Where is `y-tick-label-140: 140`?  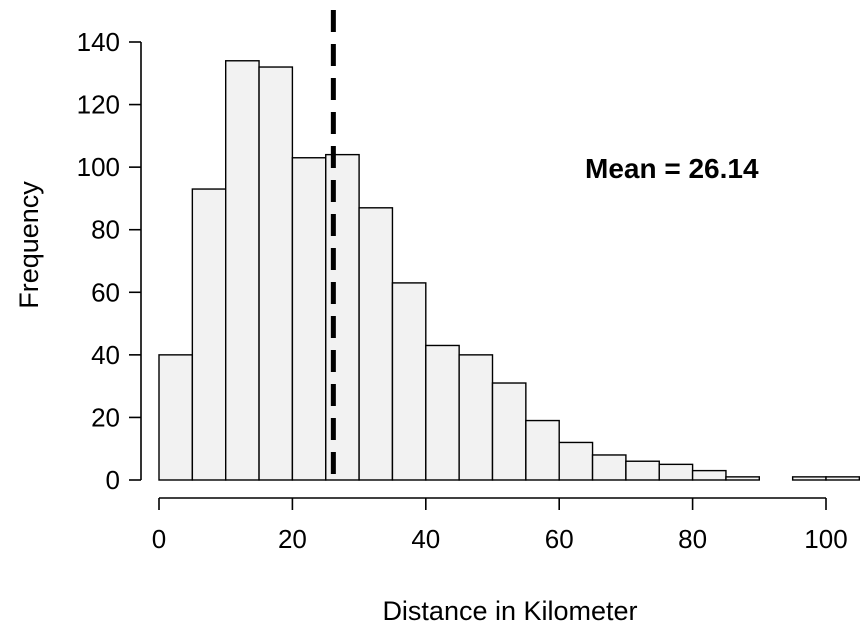 y-tick-label-140: 140 is located at coordinates (98, 42).